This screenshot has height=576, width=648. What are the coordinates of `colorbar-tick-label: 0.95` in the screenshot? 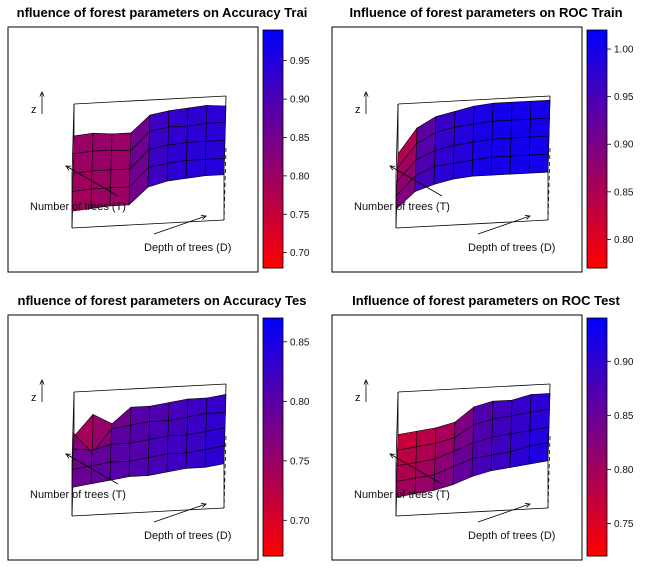 It's located at (624, 97).